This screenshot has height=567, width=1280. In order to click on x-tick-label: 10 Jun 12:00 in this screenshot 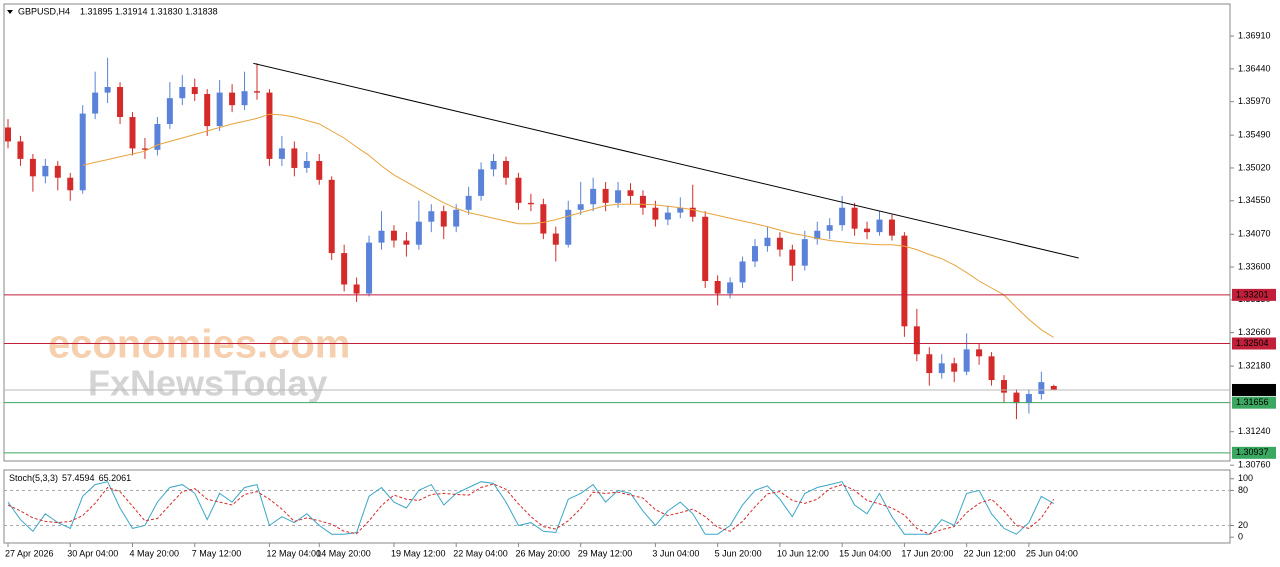, I will do `click(803, 553)`.